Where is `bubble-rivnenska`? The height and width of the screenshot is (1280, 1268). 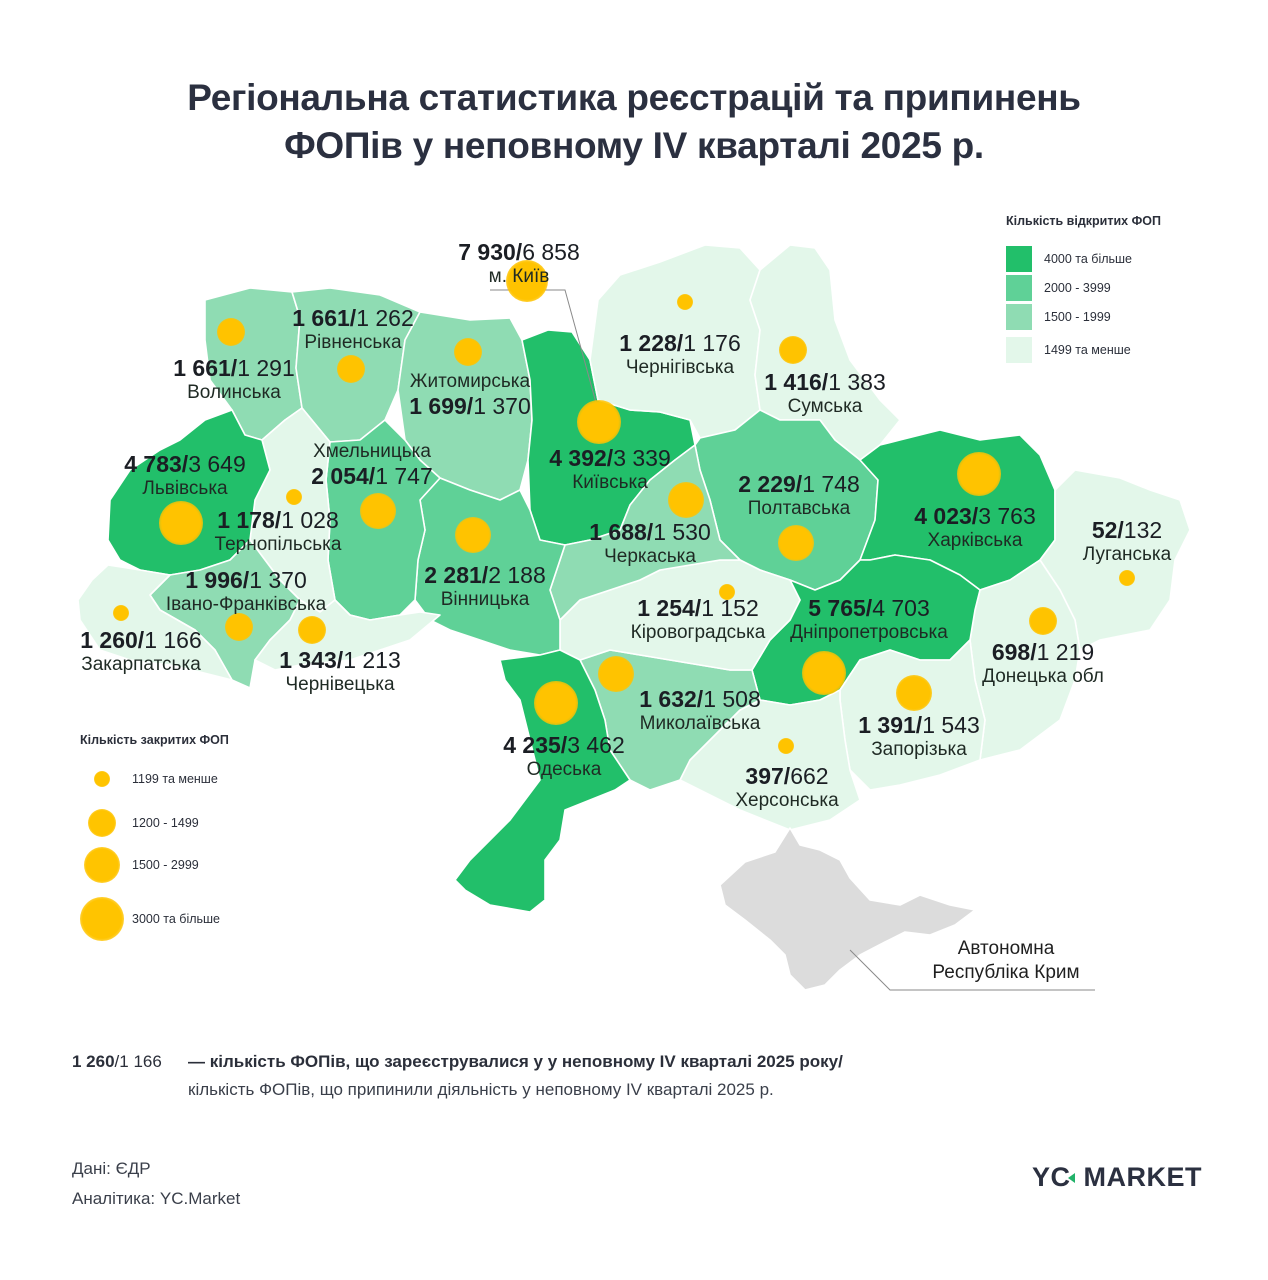 bubble-rivnenska is located at coordinates (351, 369).